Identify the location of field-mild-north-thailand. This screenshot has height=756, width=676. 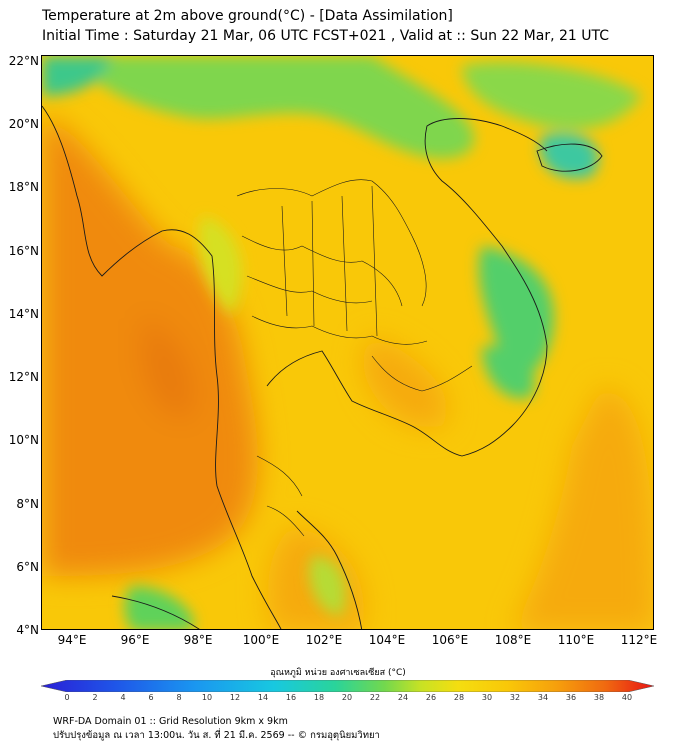
(220, 266).